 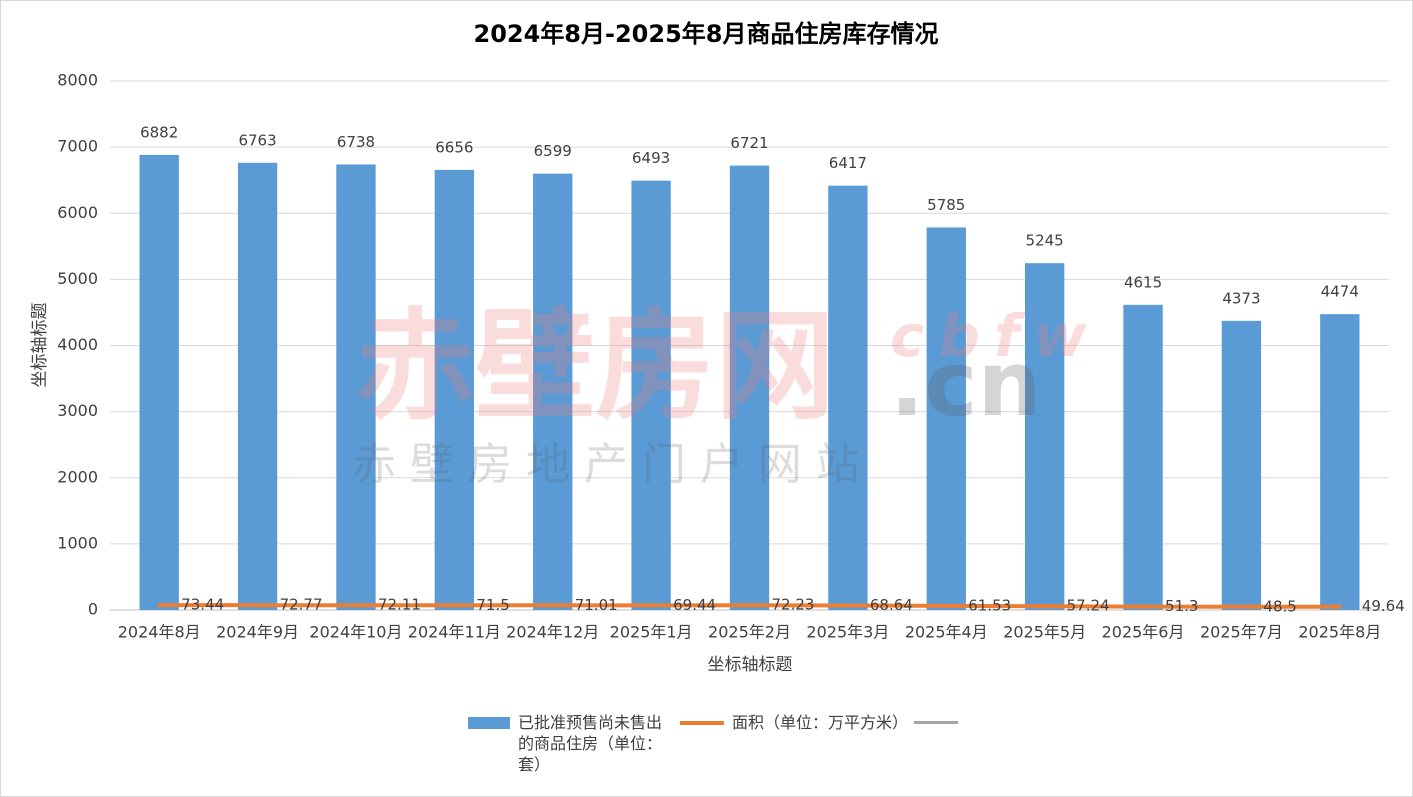 What do you see at coordinates (77, 212) in the screenshot?
I see `y-tick-label: 6000` at bounding box center [77, 212].